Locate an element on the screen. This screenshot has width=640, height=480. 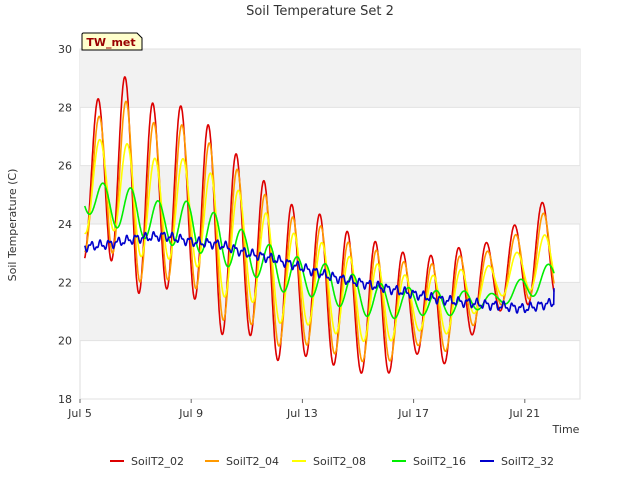
legend-label: SoilT2_16 is located at coordinates (439, 461).